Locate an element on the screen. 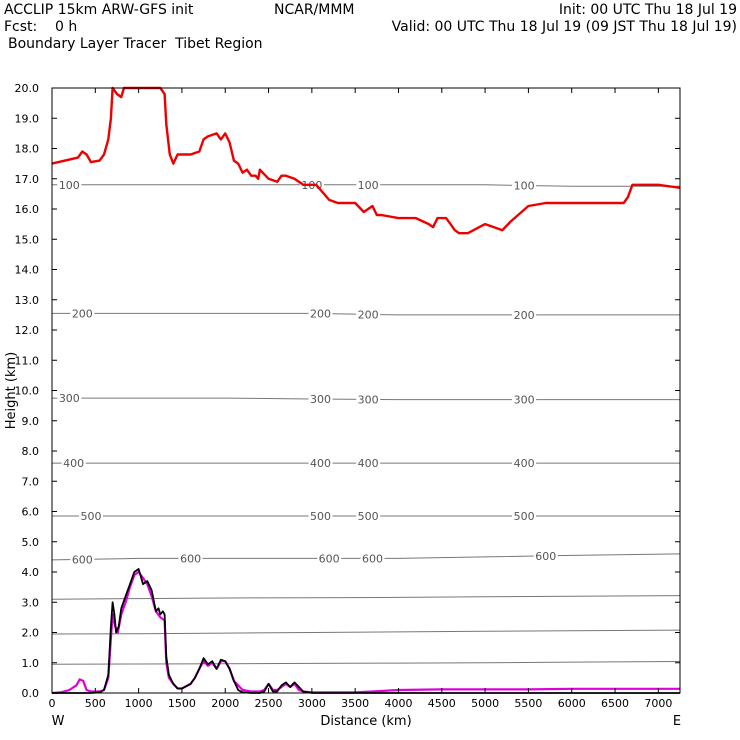 The height and width of the screenshot is (740, 740). y-tick-label: 9.0 is located at coordinates (31, 421).